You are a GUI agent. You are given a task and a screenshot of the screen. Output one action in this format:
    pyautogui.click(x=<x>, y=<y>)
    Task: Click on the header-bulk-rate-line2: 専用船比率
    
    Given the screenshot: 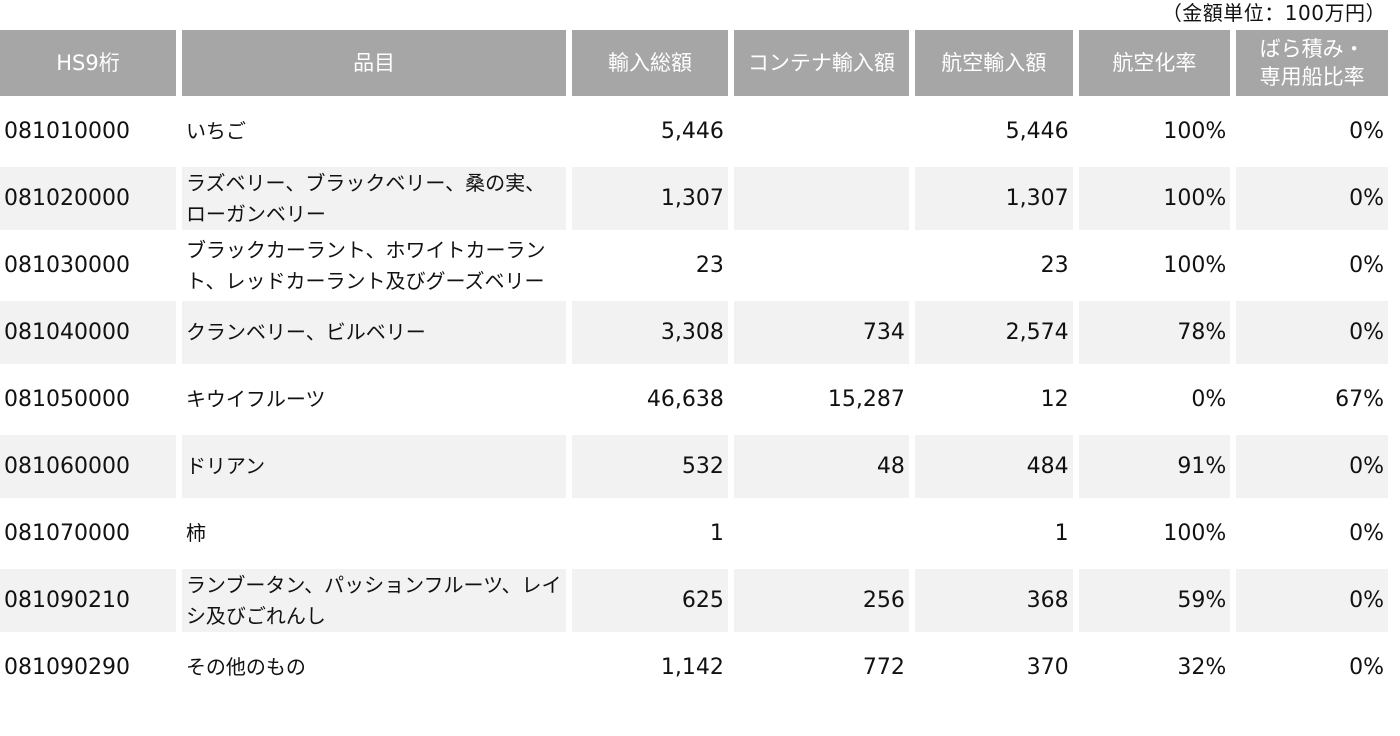 What is the action you would take?
    pyautogui.click(x=1312, y=77)
    